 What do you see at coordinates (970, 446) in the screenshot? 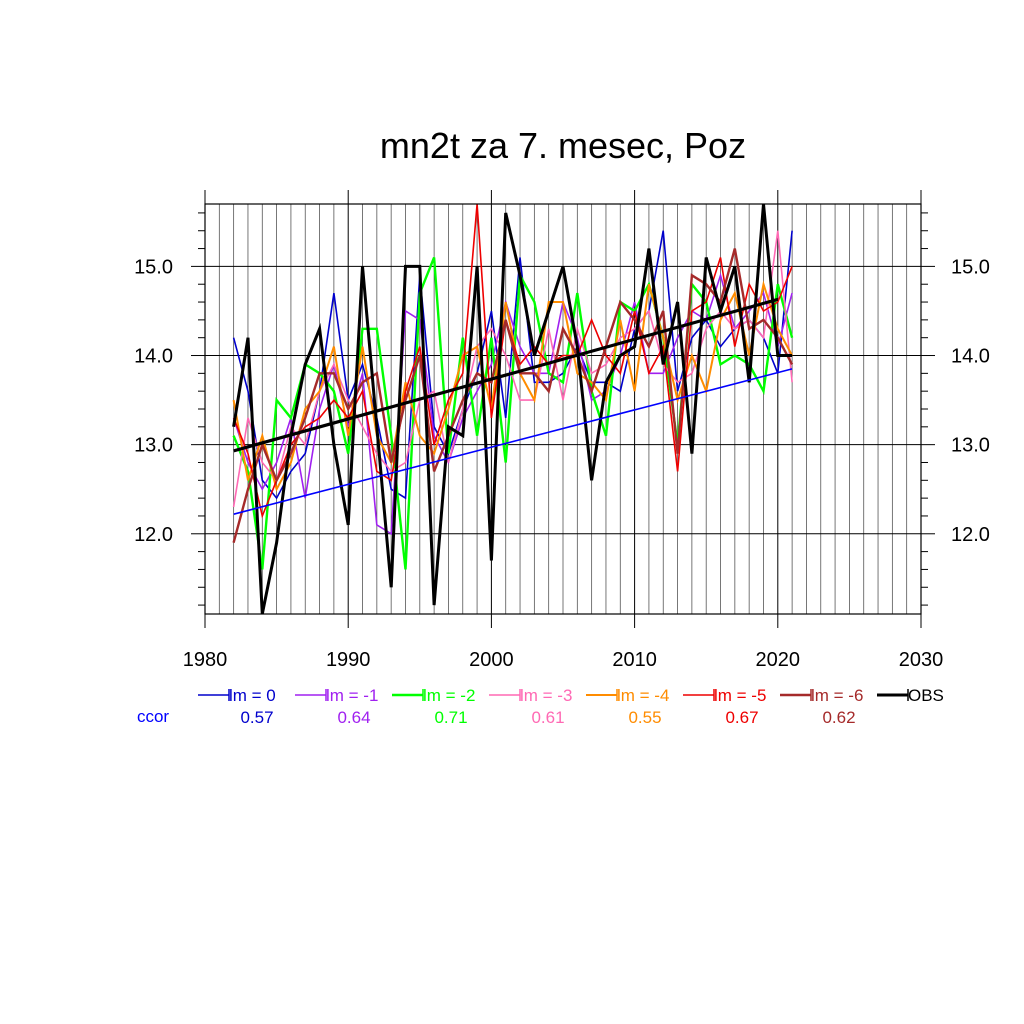
I see `y-tick-label-right: 13.0` at bounding box center [970, 446].